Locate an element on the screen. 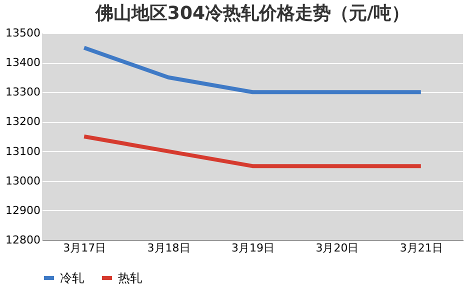 Image resolution: width=468 pixels, height=291 pixels. y-tick-label: 13400 is located at coordinates (23, 63).